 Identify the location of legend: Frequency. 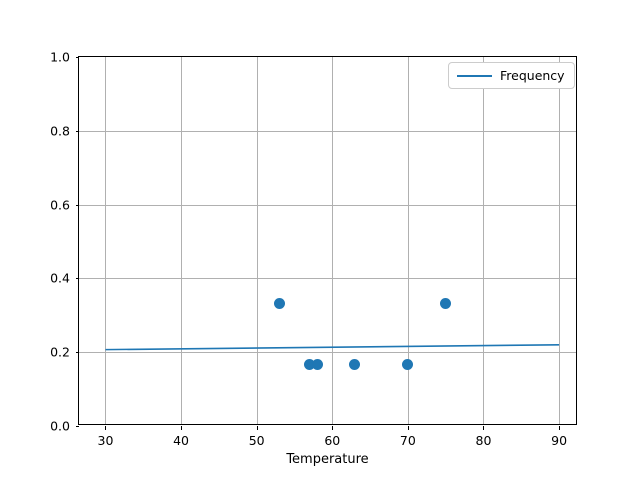
(511, 75).